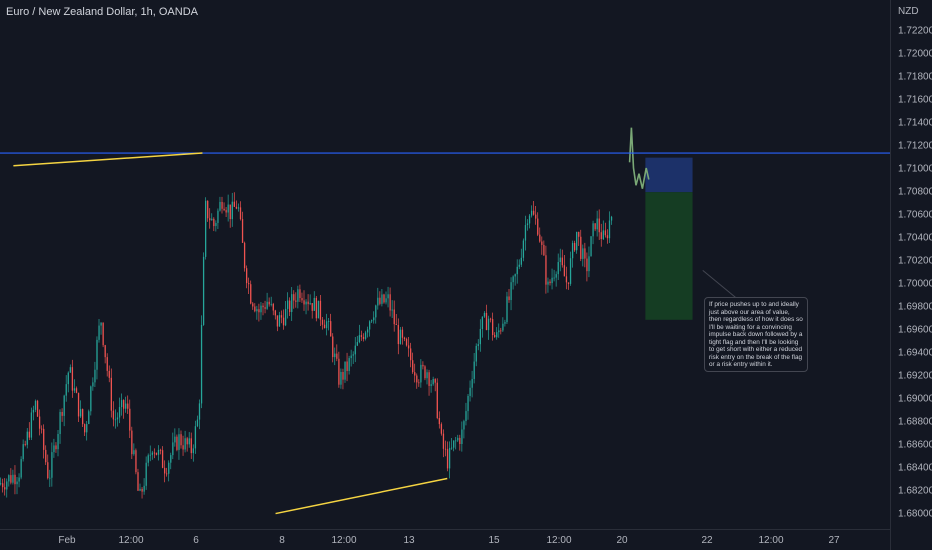 The width and height of the screenshot is (932, 550). What do you see at coordinates (915, 146) in the screenshot?
I see `price-tick-label: 1.71200` at bounding box center [915, 146].